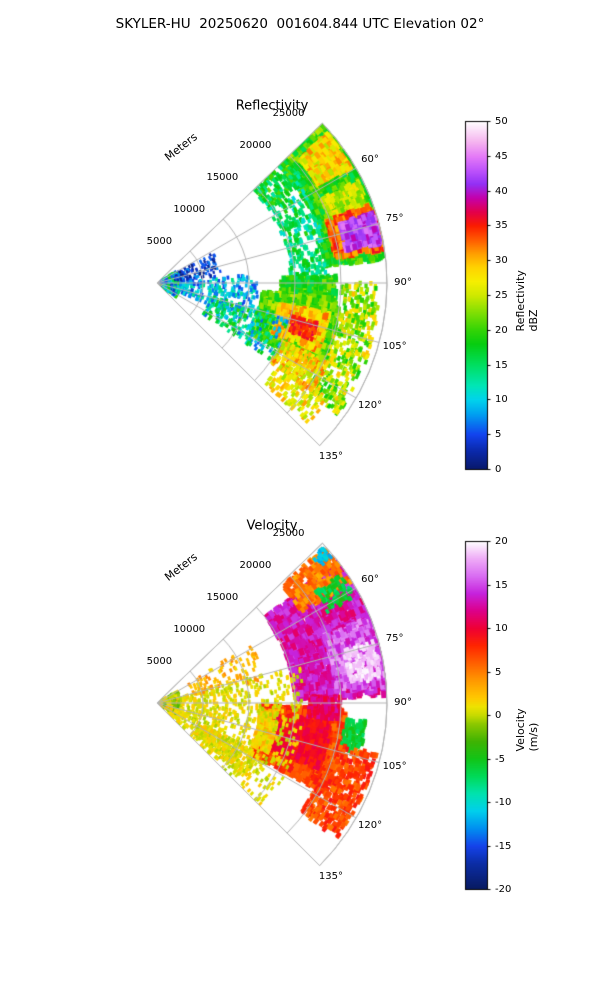  Describe the element at coordinates (527, 301) in the screenshot. I see `colorbar-label-reflectivity: Reflectivity dBZ` at that location.